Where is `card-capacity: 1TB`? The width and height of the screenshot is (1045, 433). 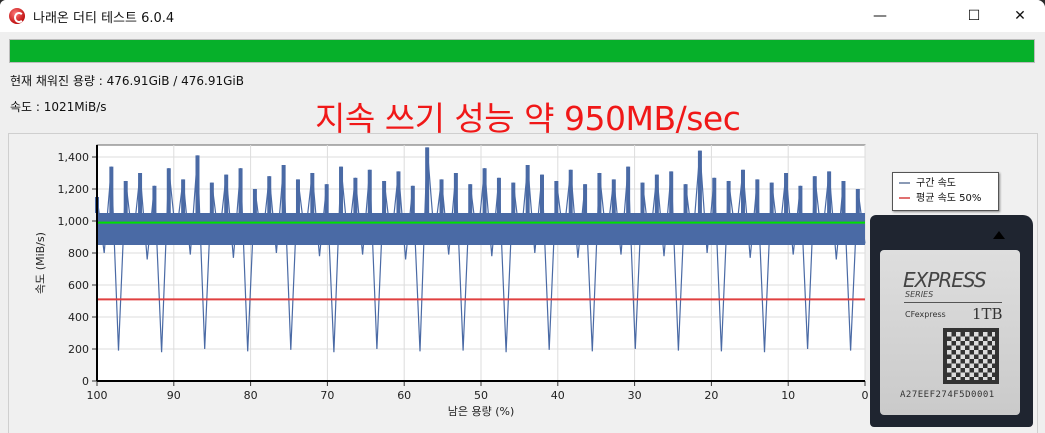 card-capacity: 1TB is located at coordinates (987, 314).